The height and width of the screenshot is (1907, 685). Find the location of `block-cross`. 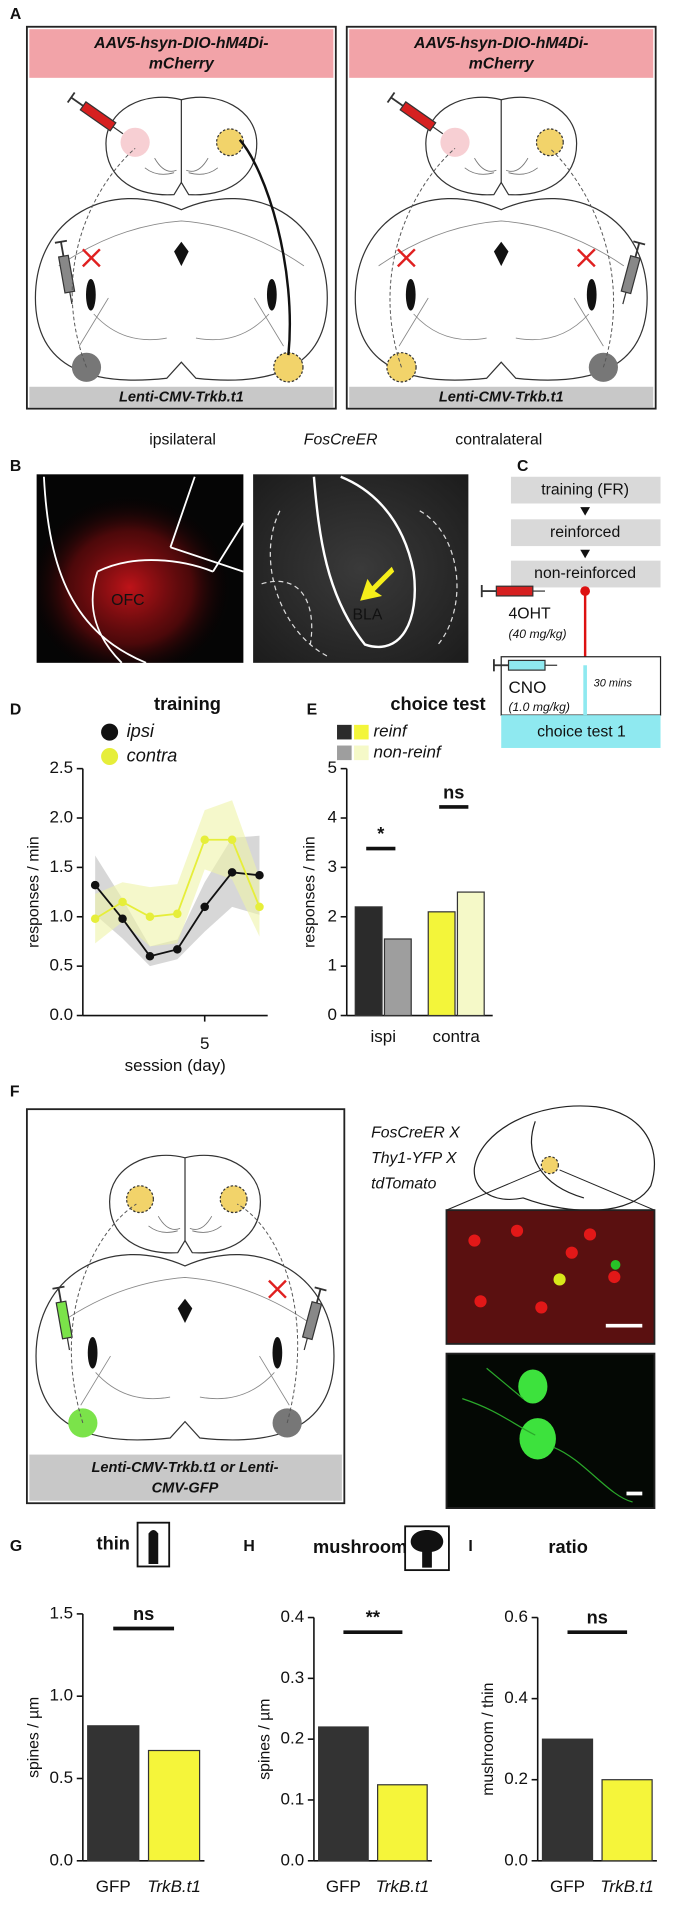

block-cross is located at coordinates (277, 1289).